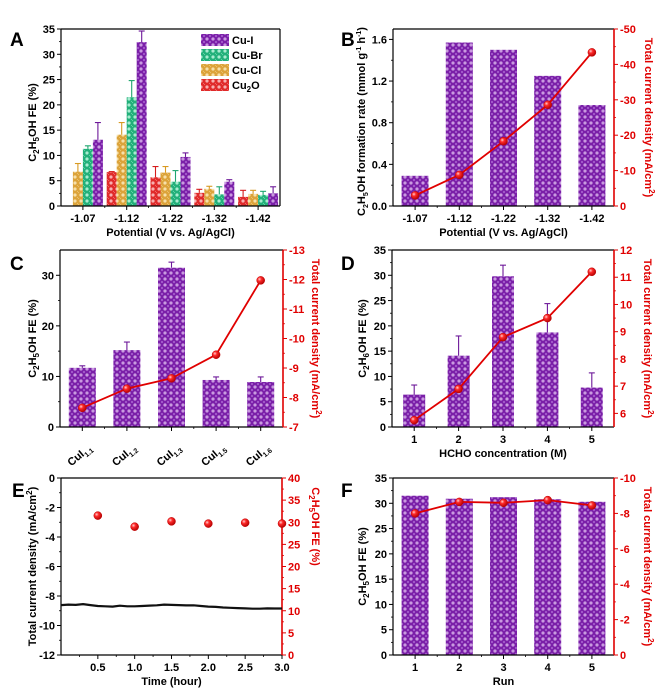 This screenshot has width=661, height=696. What do you see at coordinates (384, 656) in the screenshot?
I see `panel-f-ytick-label: 0` at bounding box center [384, 656].